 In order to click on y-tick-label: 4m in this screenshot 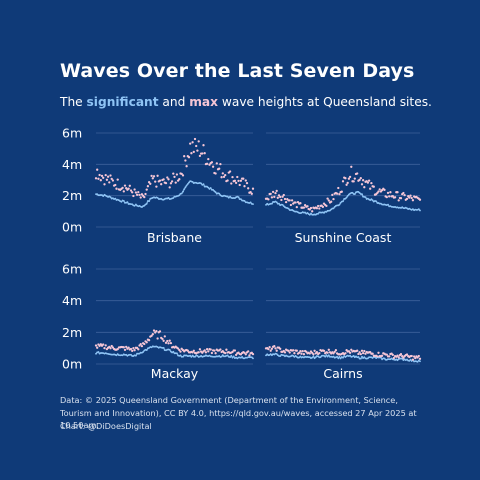, I will do `click(72, 300)`.